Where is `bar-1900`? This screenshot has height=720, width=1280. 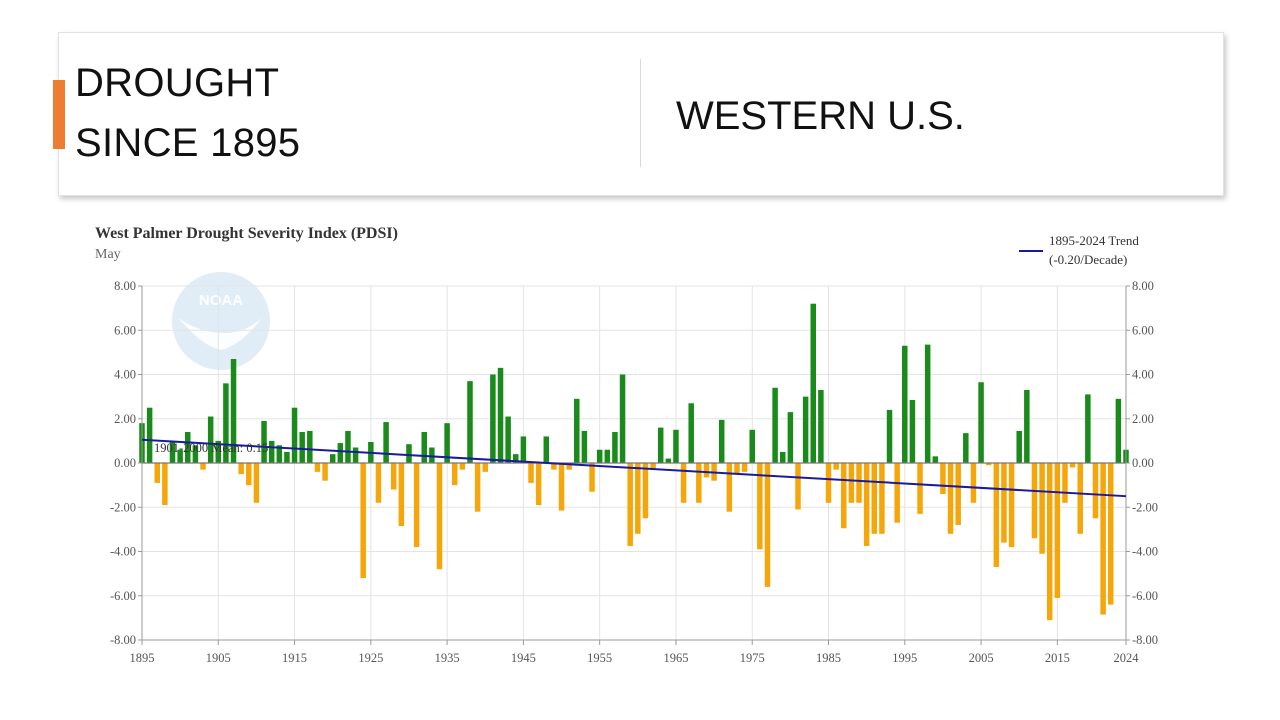
bar-1900 is located at coordinates (180, 456).